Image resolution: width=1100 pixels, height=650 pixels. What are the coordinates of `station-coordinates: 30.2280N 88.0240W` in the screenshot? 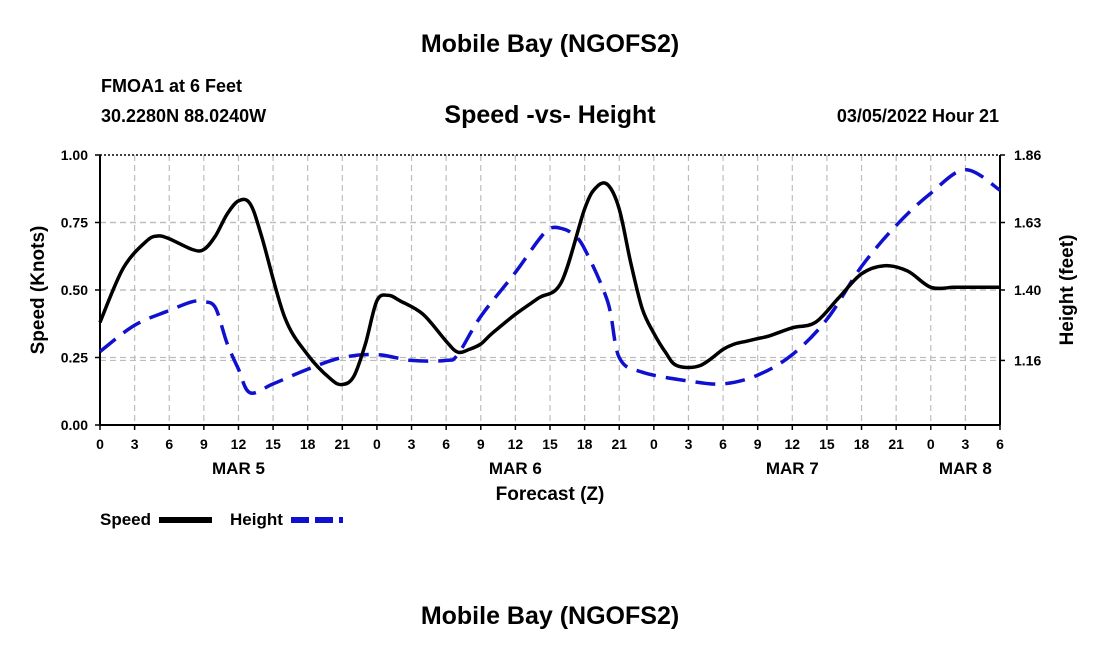 It's located at (184, 116).